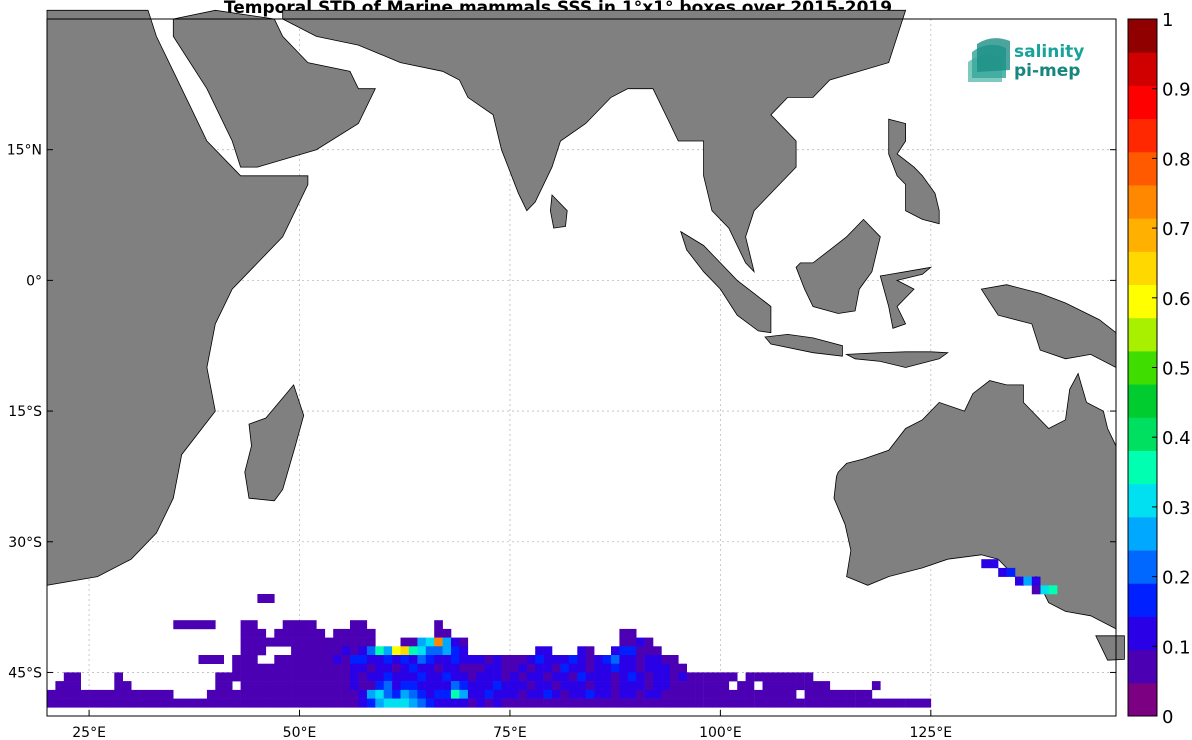 The width and height of the screenshot is (1192, 740). What do you see at coordinates (512, 725) in the screenshot?
I see `x-axis: 25°E 50°E 75°E 100°E 125°E` at bounding box center [512, 725].